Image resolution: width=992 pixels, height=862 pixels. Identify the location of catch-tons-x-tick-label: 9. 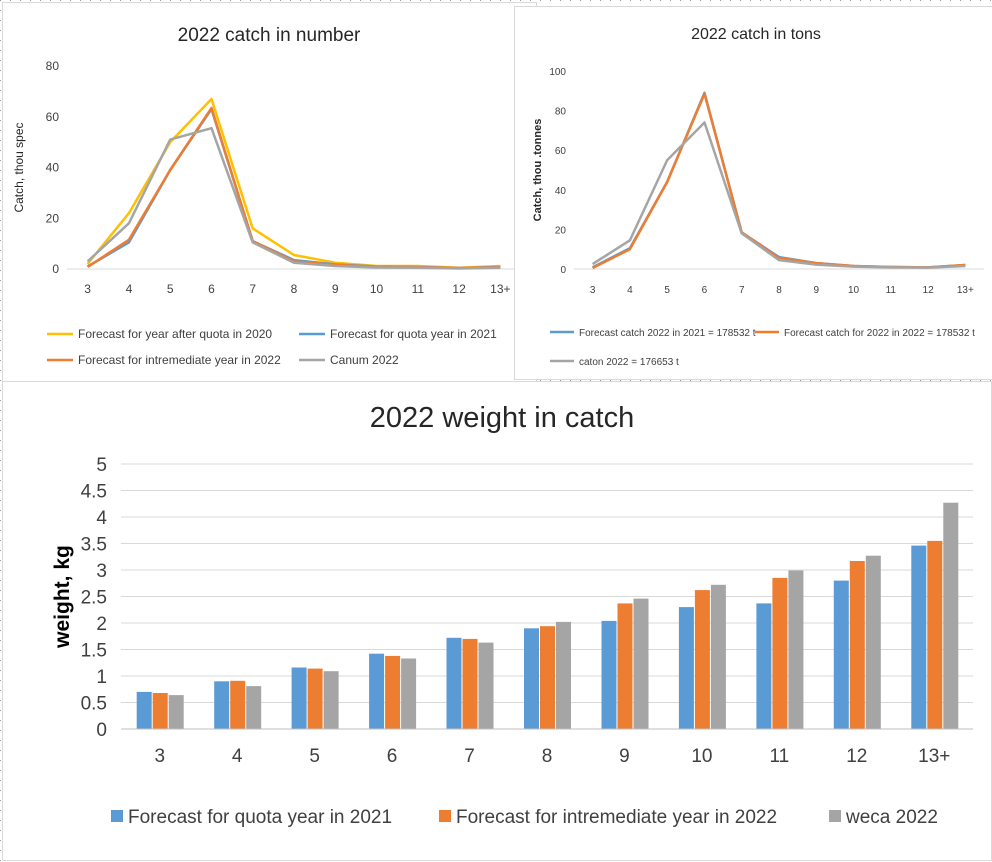
(816, 290).